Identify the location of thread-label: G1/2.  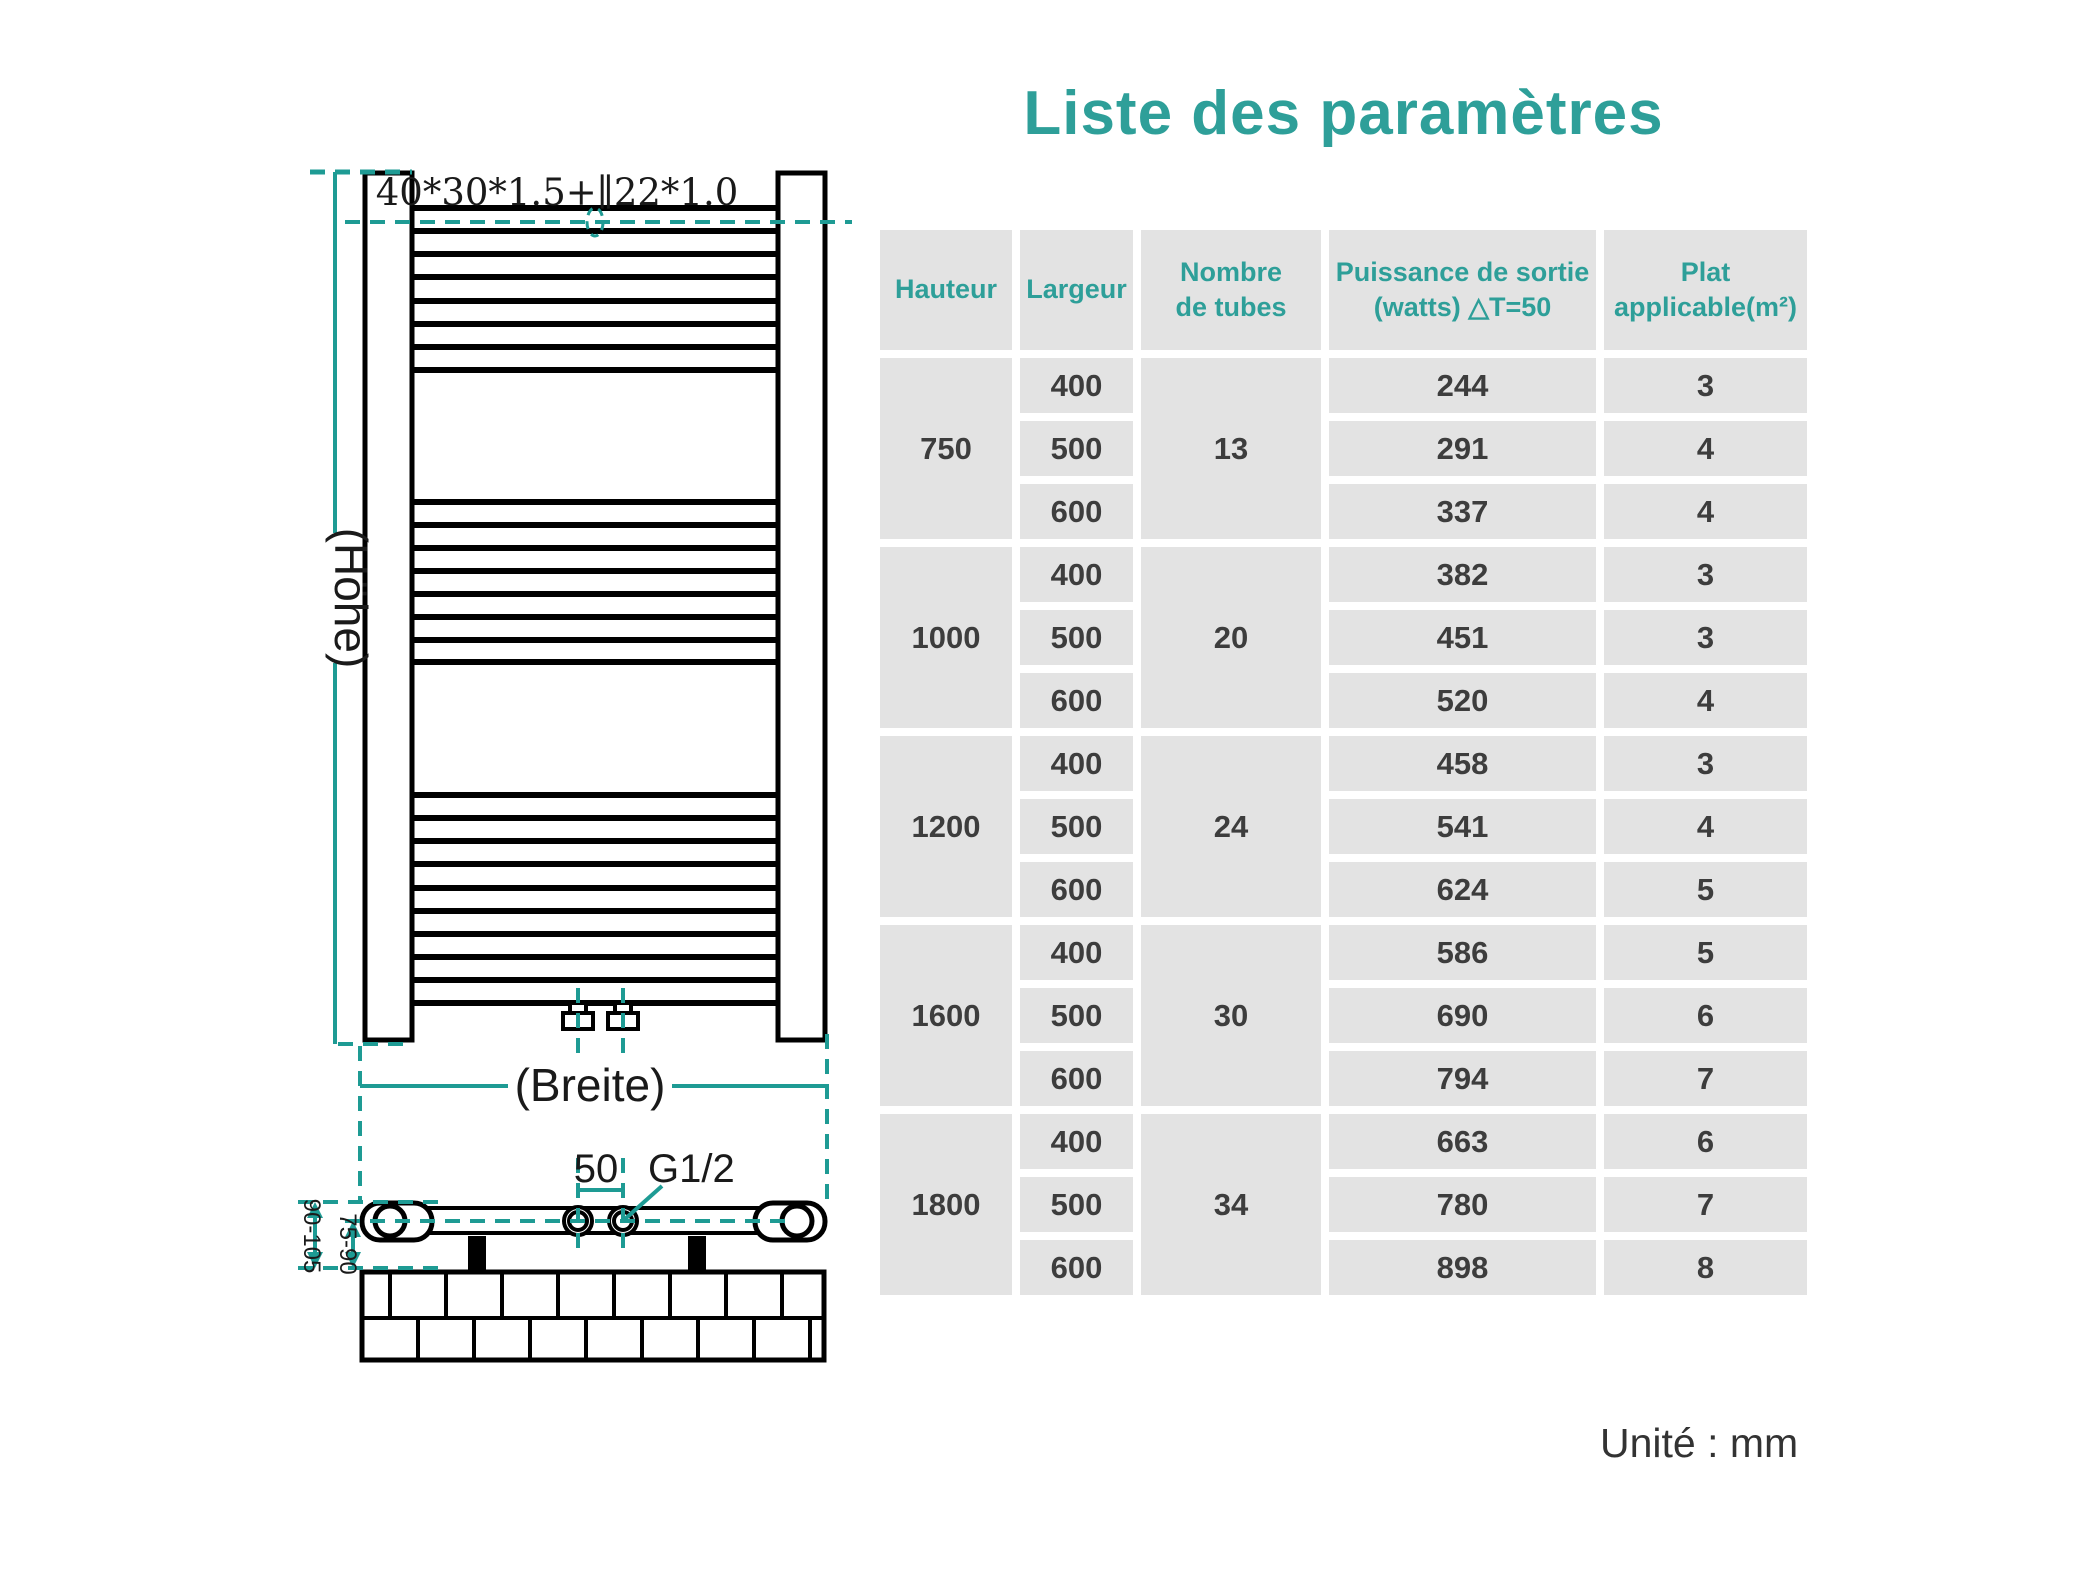
(691, 1169).